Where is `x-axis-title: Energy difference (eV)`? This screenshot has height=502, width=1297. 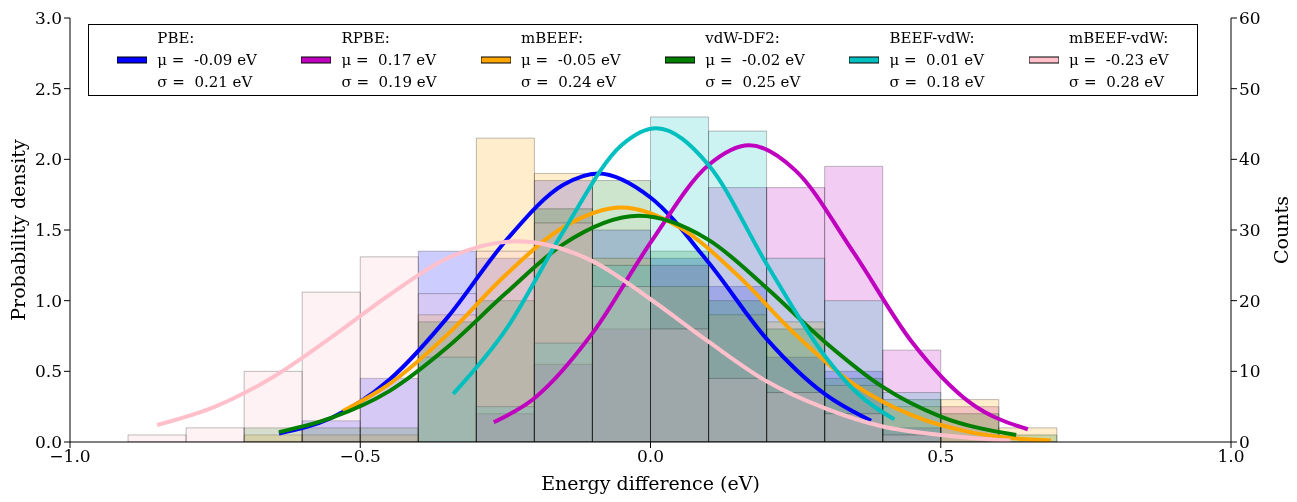 x-axis-title: Energy difference (eV) is located at coordinates (650, 483).